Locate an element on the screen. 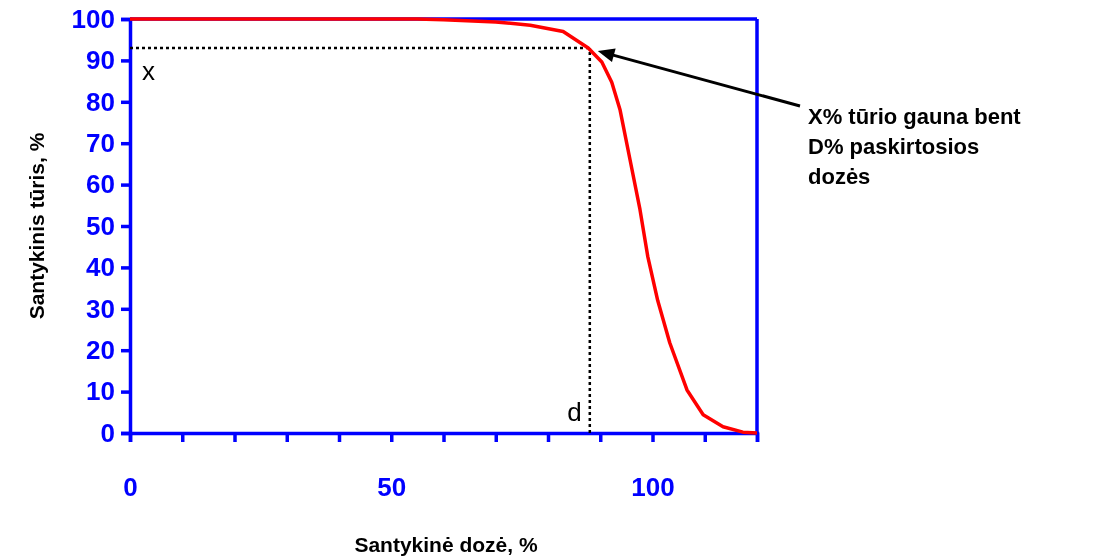  ref-line-label: d is located at coordinates (574, 412).